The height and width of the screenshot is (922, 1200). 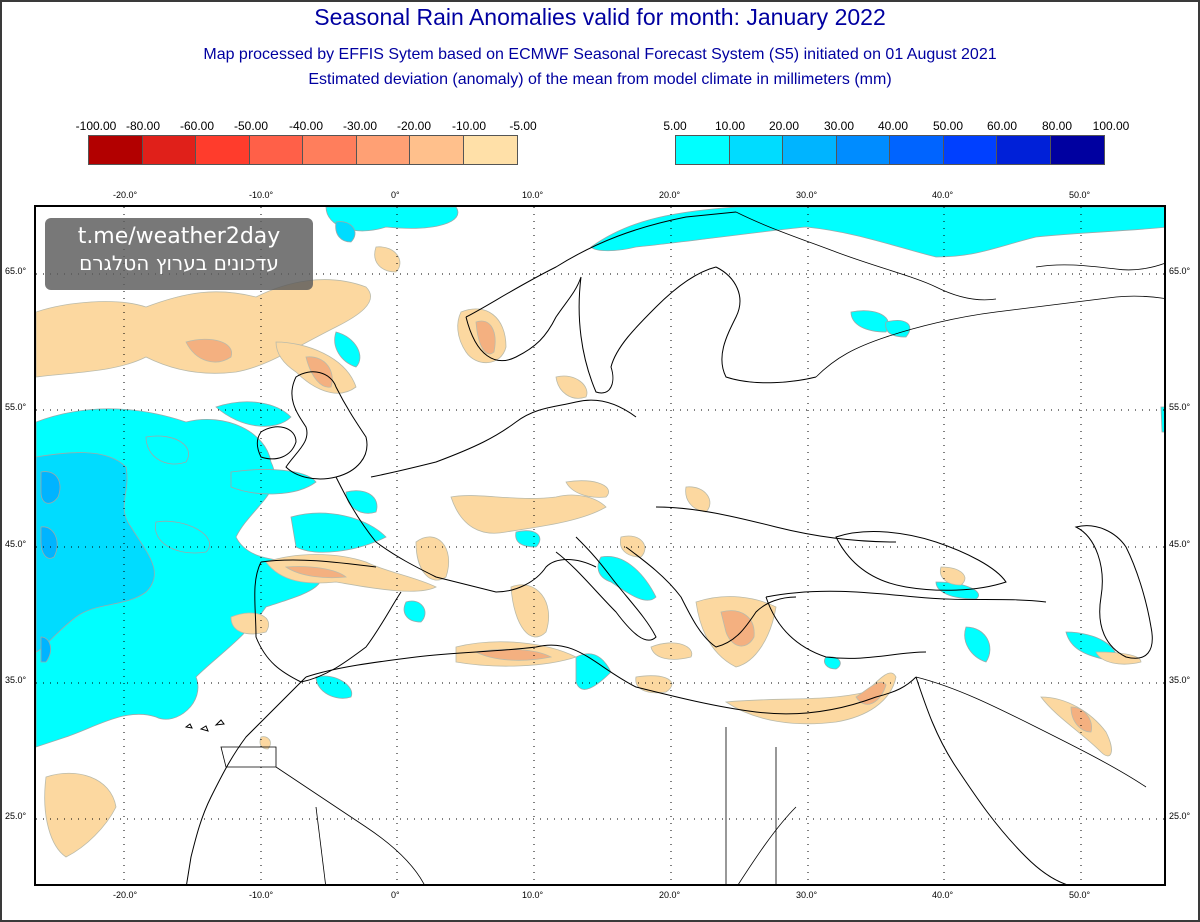 I want to click on colorbar-label: 30.00, so click(x=839, y=126).